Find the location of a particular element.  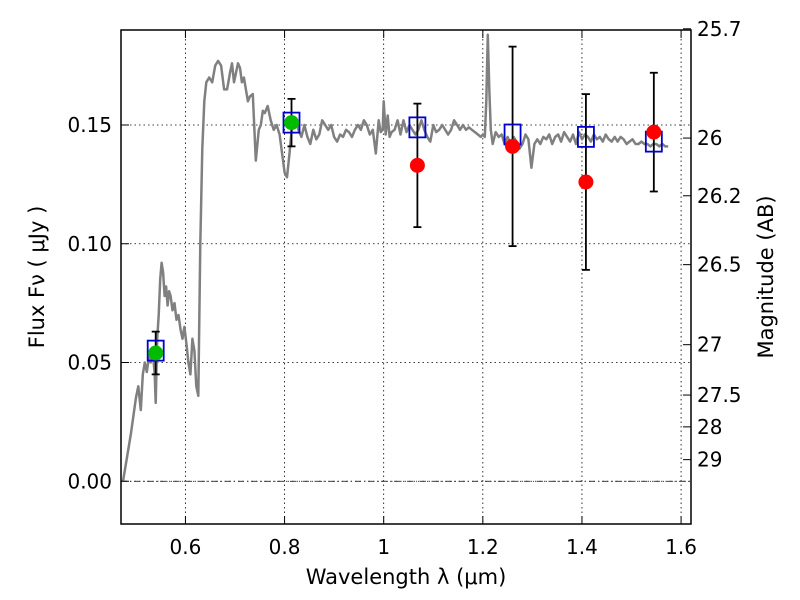

y-tick-label: 0.10 is located at coordinates (89, 244).